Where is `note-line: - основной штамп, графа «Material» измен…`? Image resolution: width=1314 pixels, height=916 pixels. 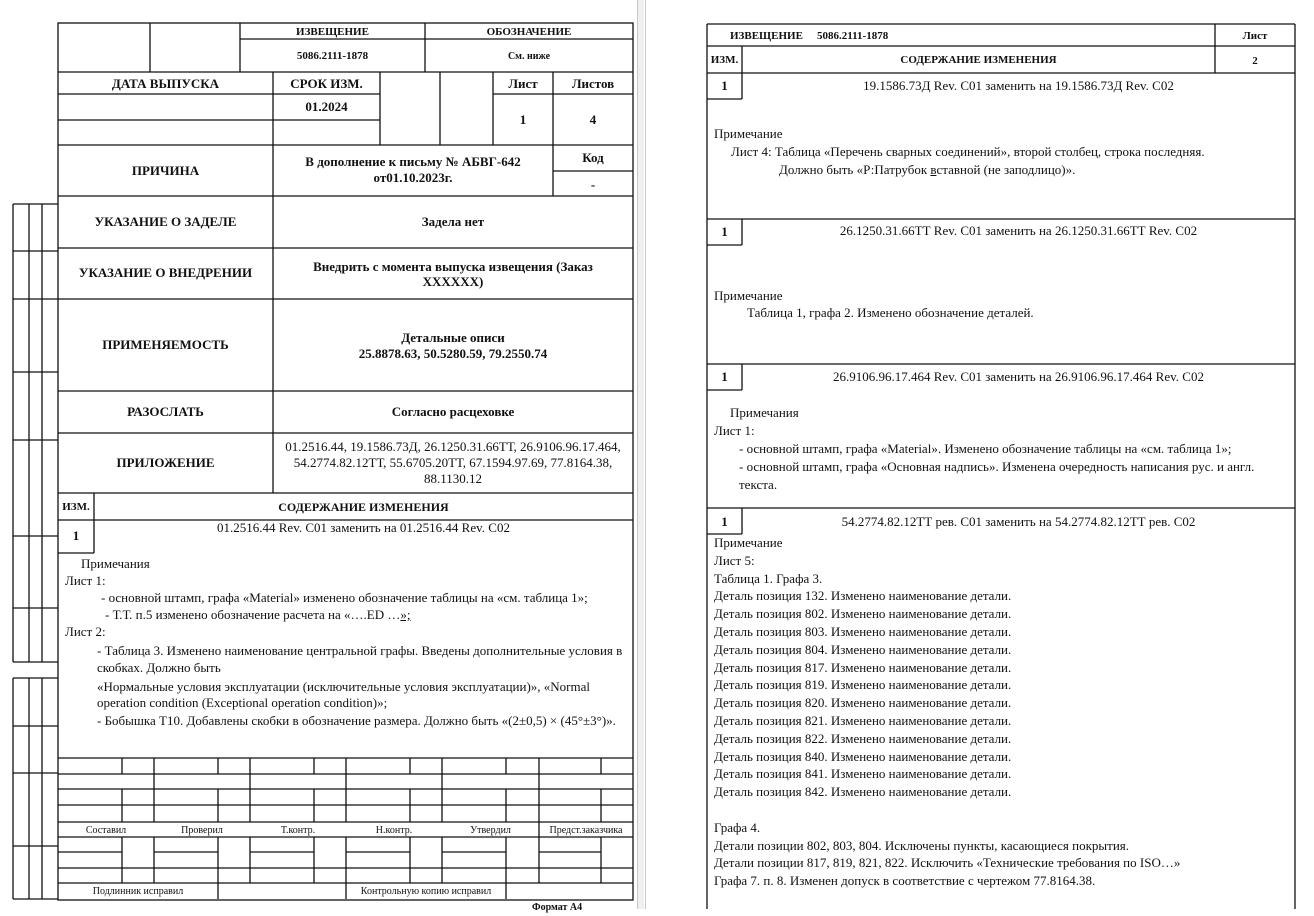
note-line: - основной штамп, графа «Material» измен… is located at coordinates (344, 597).